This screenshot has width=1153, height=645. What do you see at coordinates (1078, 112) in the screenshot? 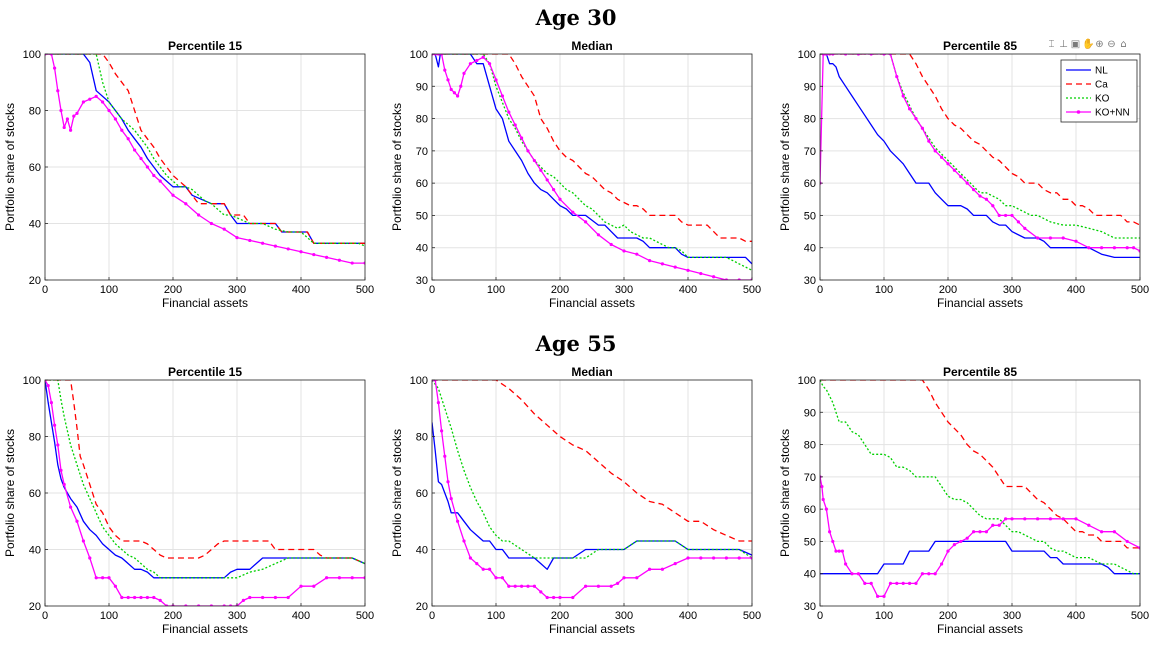
I see `legend-marker-ko-nn` at bounding box center [1078, 112].